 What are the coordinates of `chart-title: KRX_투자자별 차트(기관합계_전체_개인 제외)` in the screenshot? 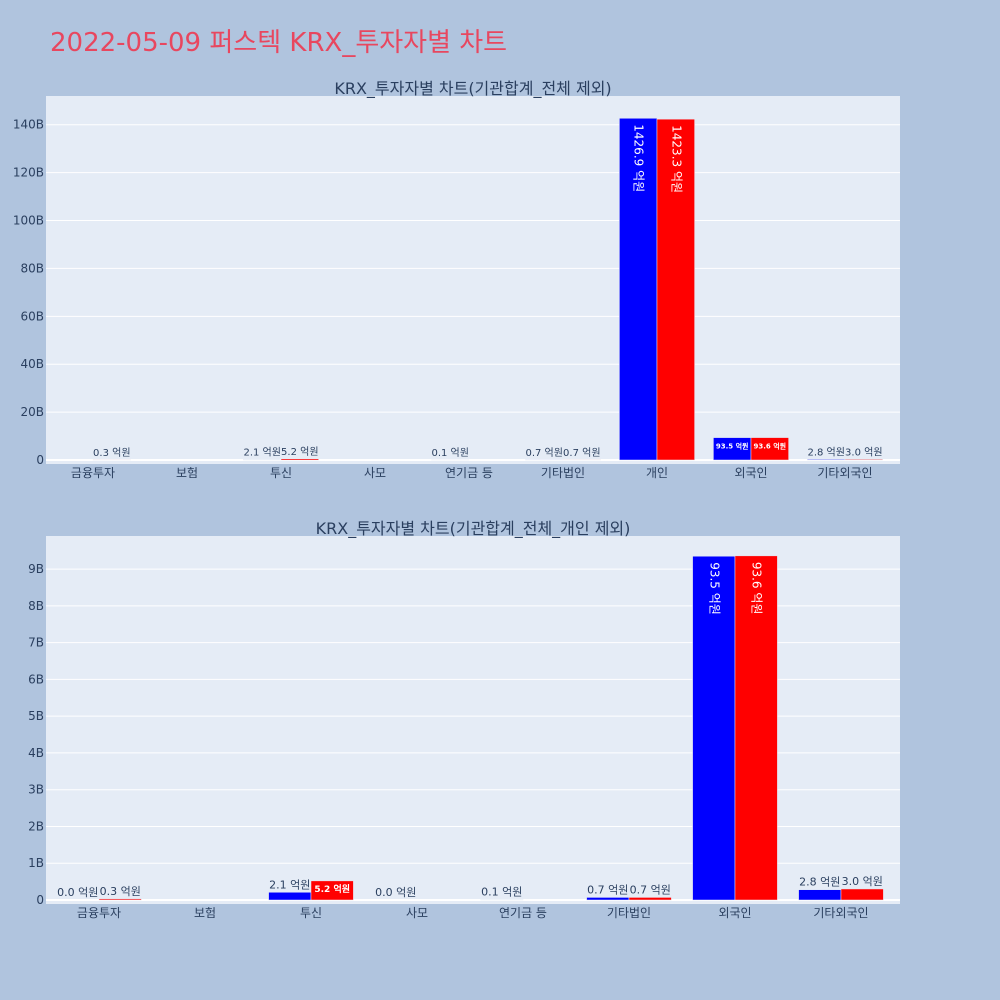 It's located at (473, 529).